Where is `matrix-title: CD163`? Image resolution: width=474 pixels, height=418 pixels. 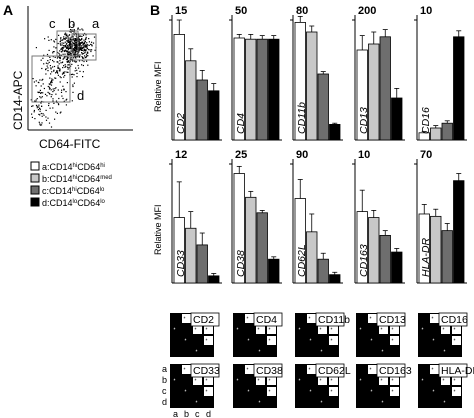
matrix-title: CD163 is located at coordinates (395, 371).